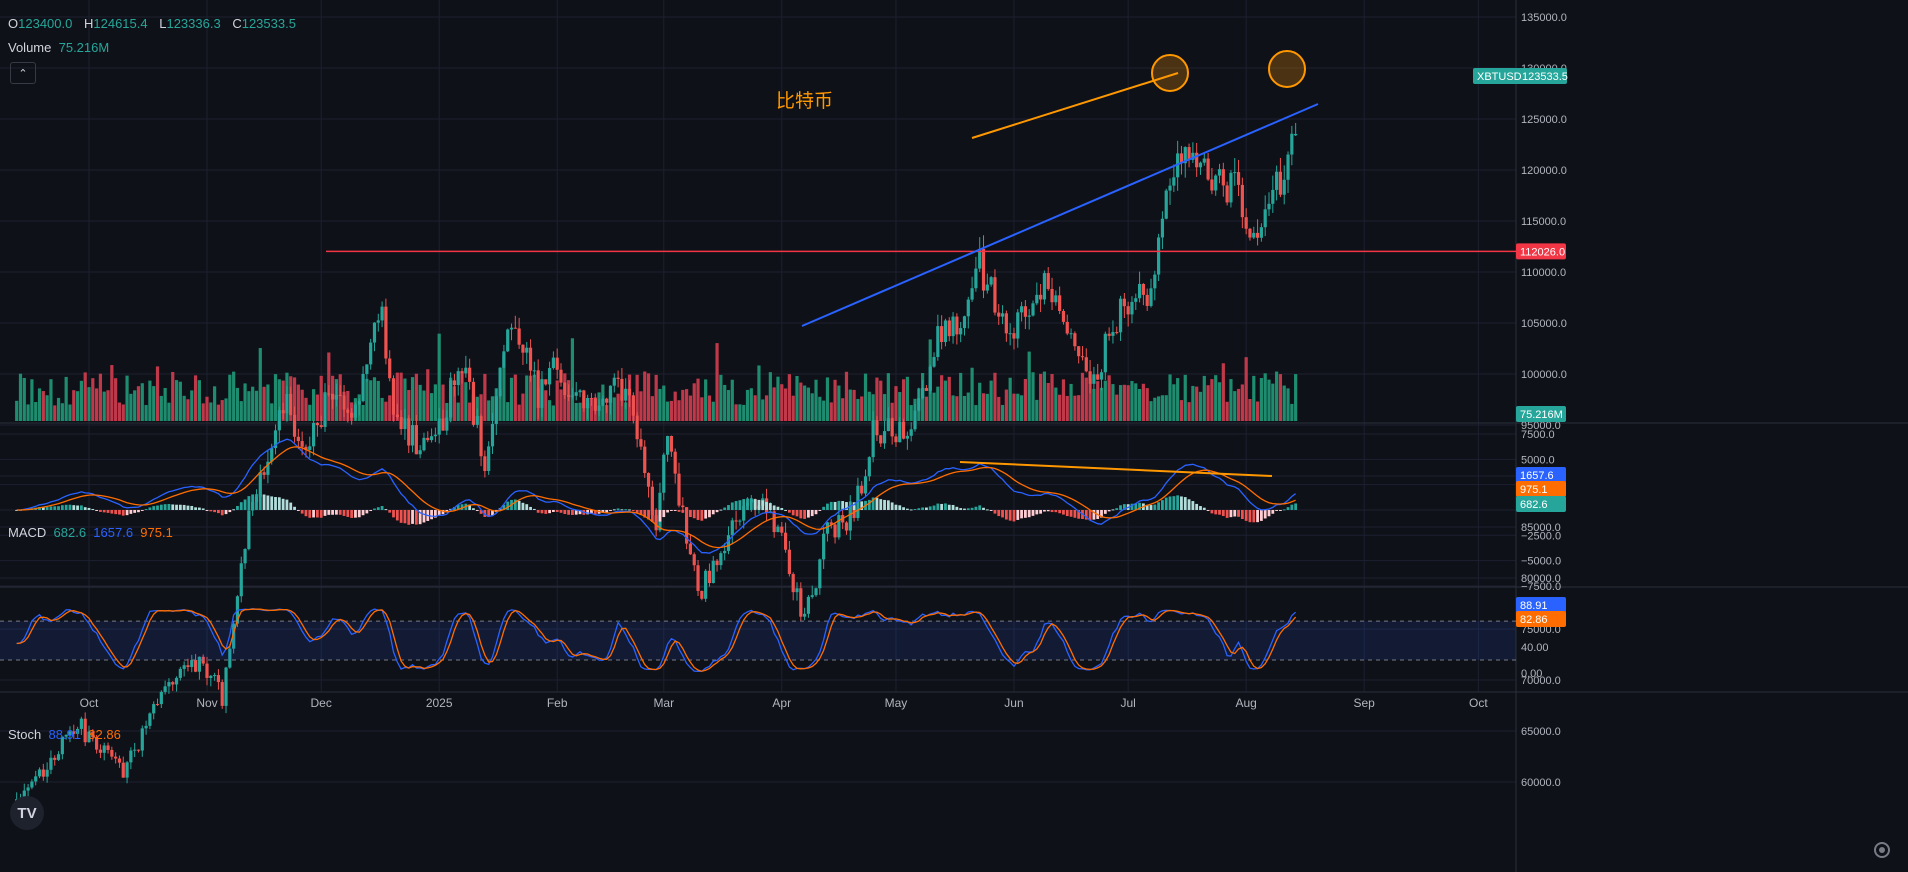 The width and height of the screenshot is (1908, 872). Describe the element at coordinates (1541, 415) in the screenshot. I see `volume-axis-tag: 75.216M` at that location.